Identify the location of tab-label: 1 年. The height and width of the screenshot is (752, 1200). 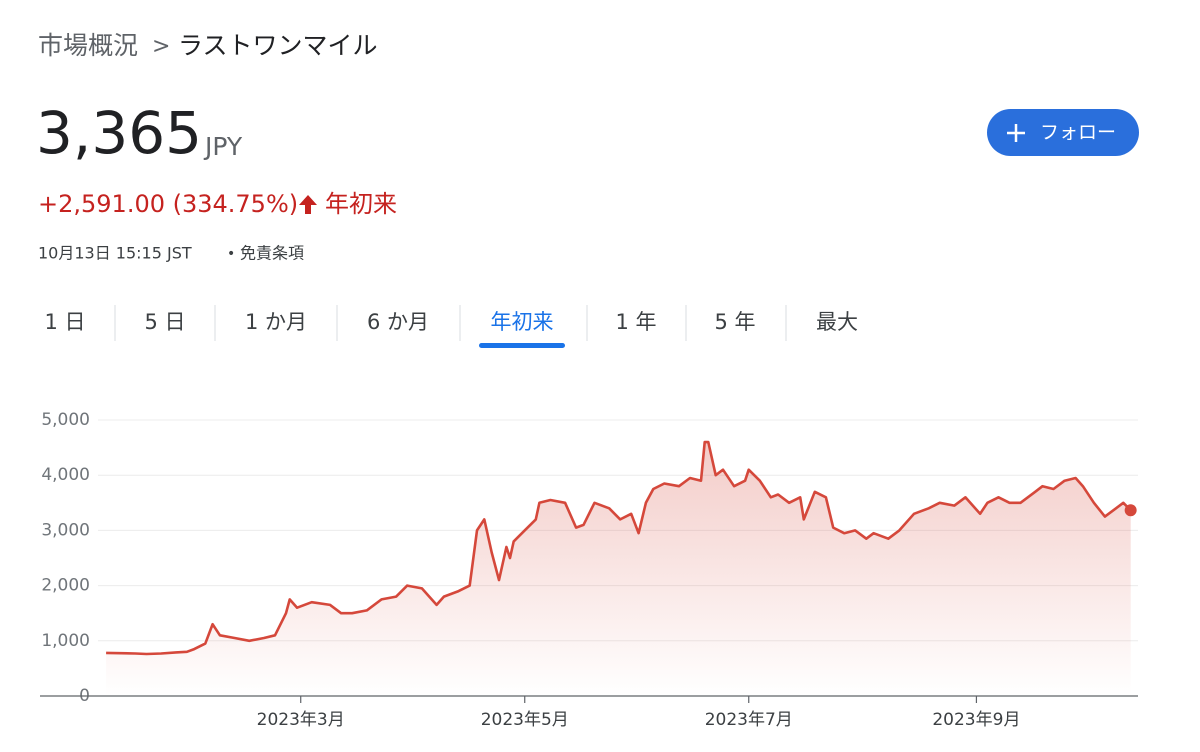
(635, 322).